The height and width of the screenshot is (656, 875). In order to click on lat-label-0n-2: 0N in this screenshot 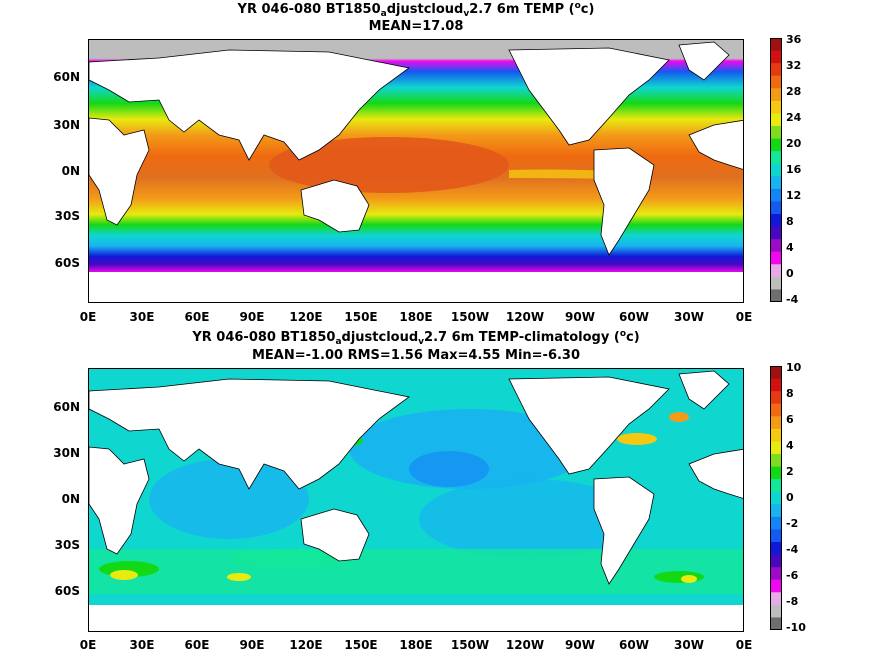, I will do `click(70, 499)`.